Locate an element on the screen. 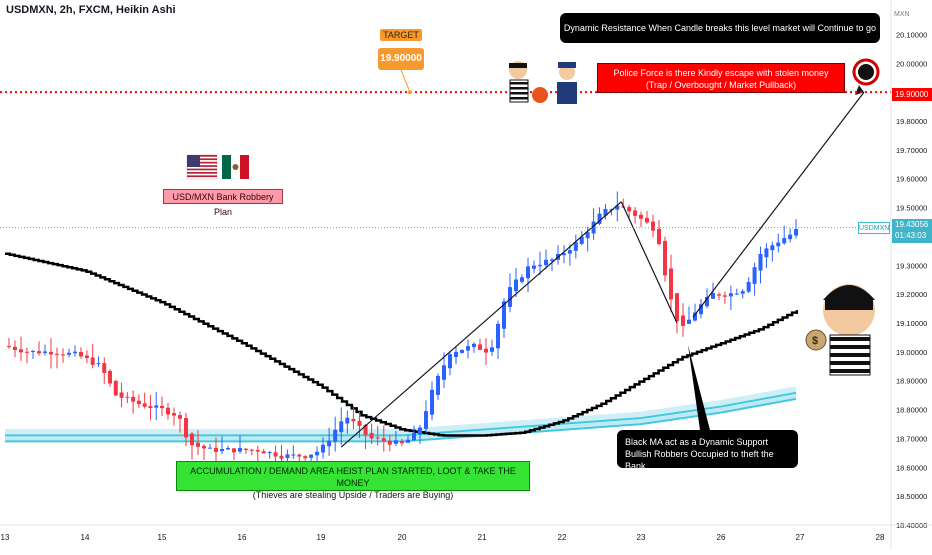 The width and height of the screenshot is (932, 555). target-label: TARGET is located at coordinates (401, 35).